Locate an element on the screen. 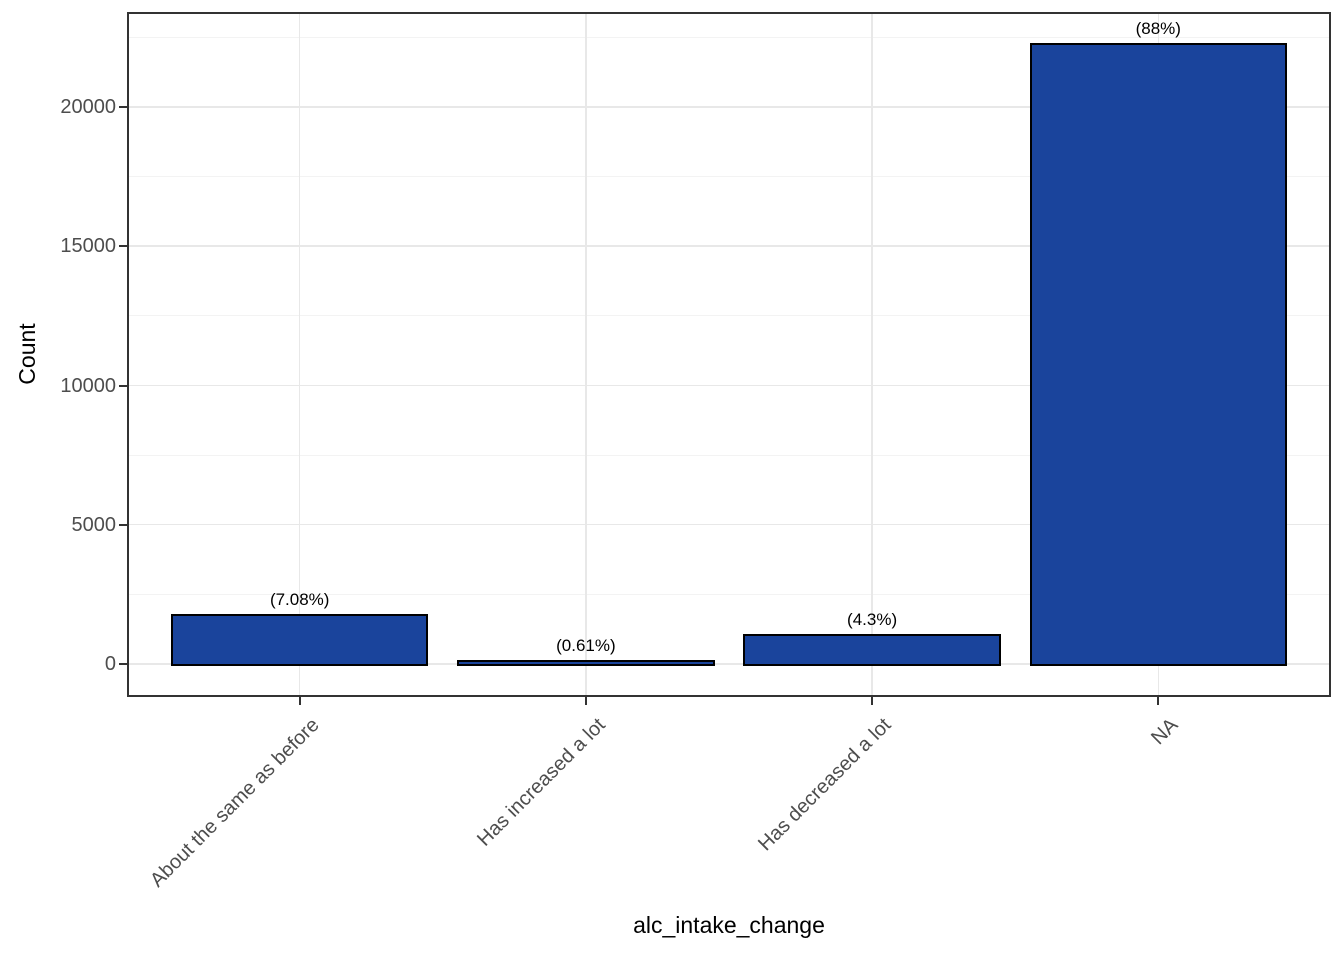 The image size is (1344, 960). y-tick-label: 5000 is located at coordinates (94, 524).